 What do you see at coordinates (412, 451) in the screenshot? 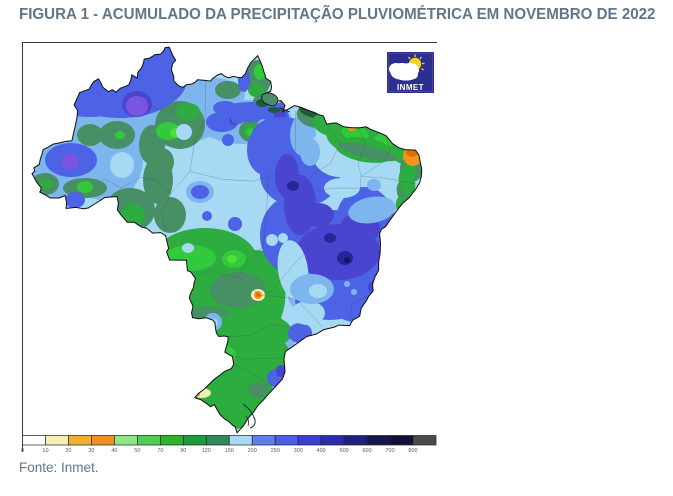
I see `svg-text: 800` at bounding box center [412, 451].